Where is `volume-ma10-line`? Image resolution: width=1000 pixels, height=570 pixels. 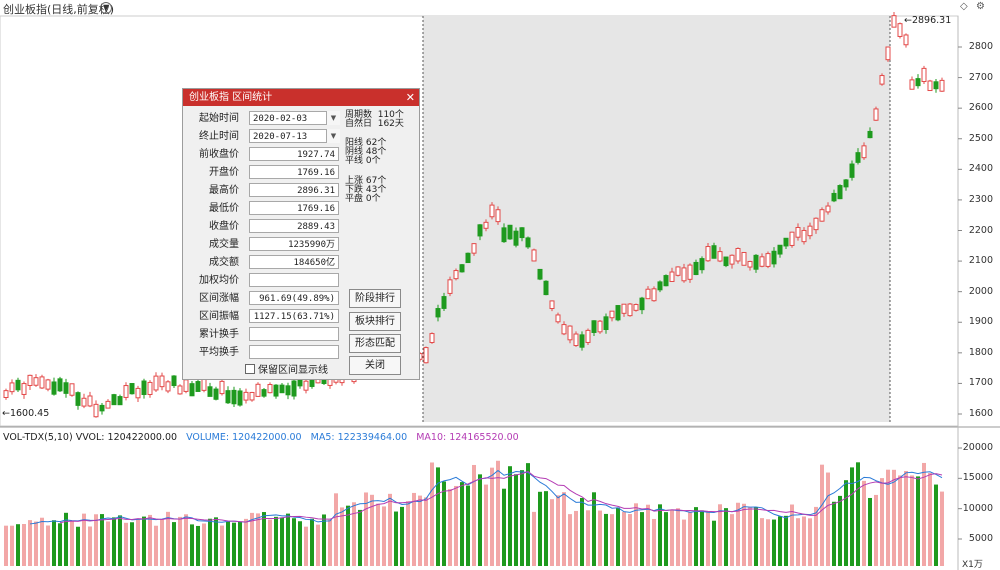
volume-ma10-line is located at coordinates (501, 497).